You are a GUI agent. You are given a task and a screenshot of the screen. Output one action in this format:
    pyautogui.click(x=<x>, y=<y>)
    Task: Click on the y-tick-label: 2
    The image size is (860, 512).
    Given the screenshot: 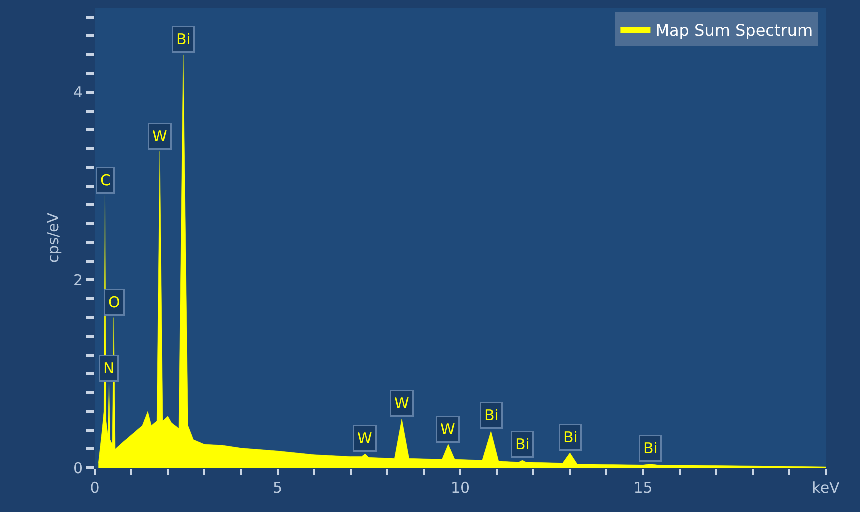 What is the action you would take?
    pyautogui.click(x=78, y=280)
    